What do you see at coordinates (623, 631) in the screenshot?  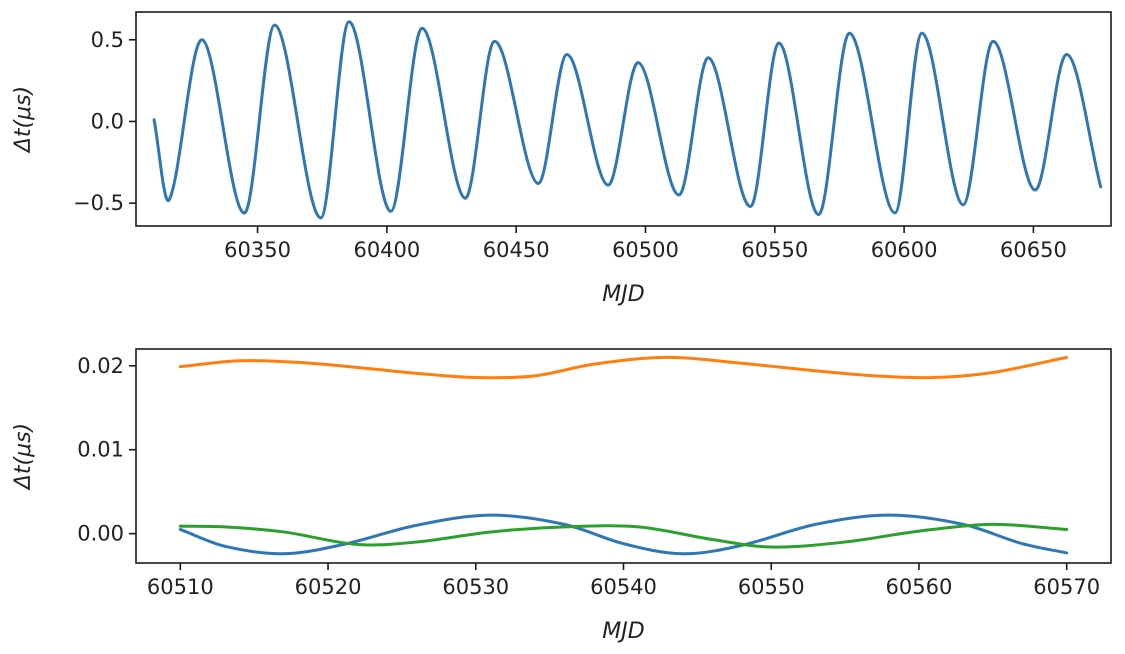 I see `bottom-x-axis-label: MJD` at bounding box center [623, 631].